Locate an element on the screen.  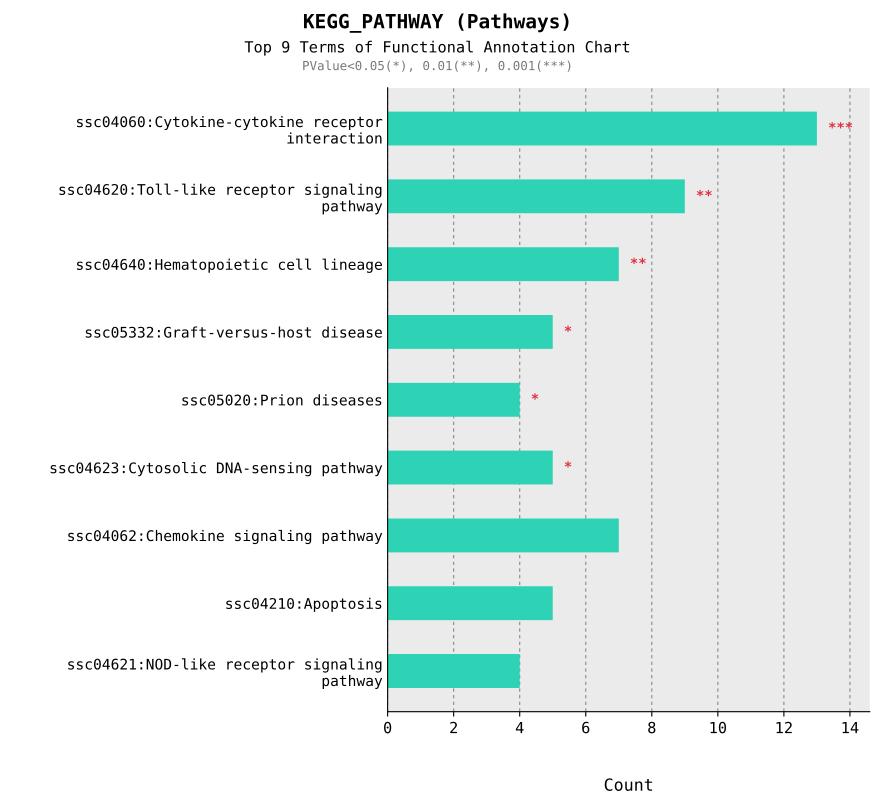
y-tick-label: ssc04062:Chemokine signaling pathway is located at coordinates (225, 537).